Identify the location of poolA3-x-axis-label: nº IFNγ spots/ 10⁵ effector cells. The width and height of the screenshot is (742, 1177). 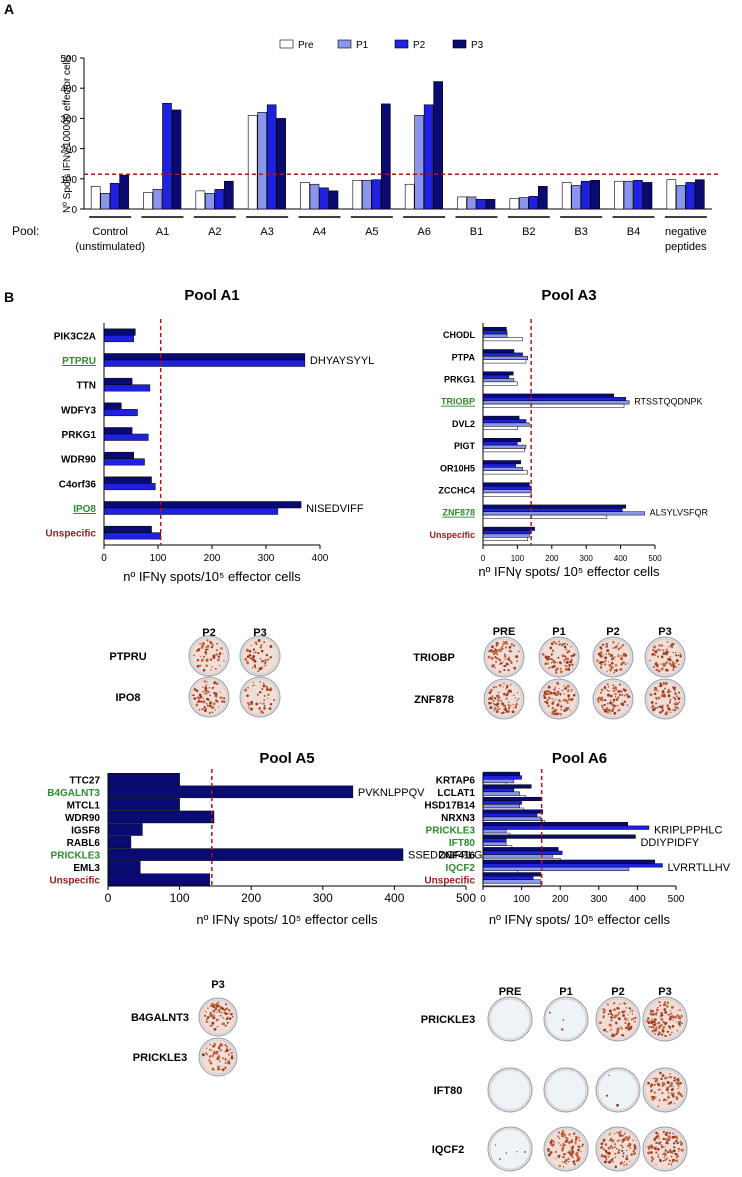
(569, 571).